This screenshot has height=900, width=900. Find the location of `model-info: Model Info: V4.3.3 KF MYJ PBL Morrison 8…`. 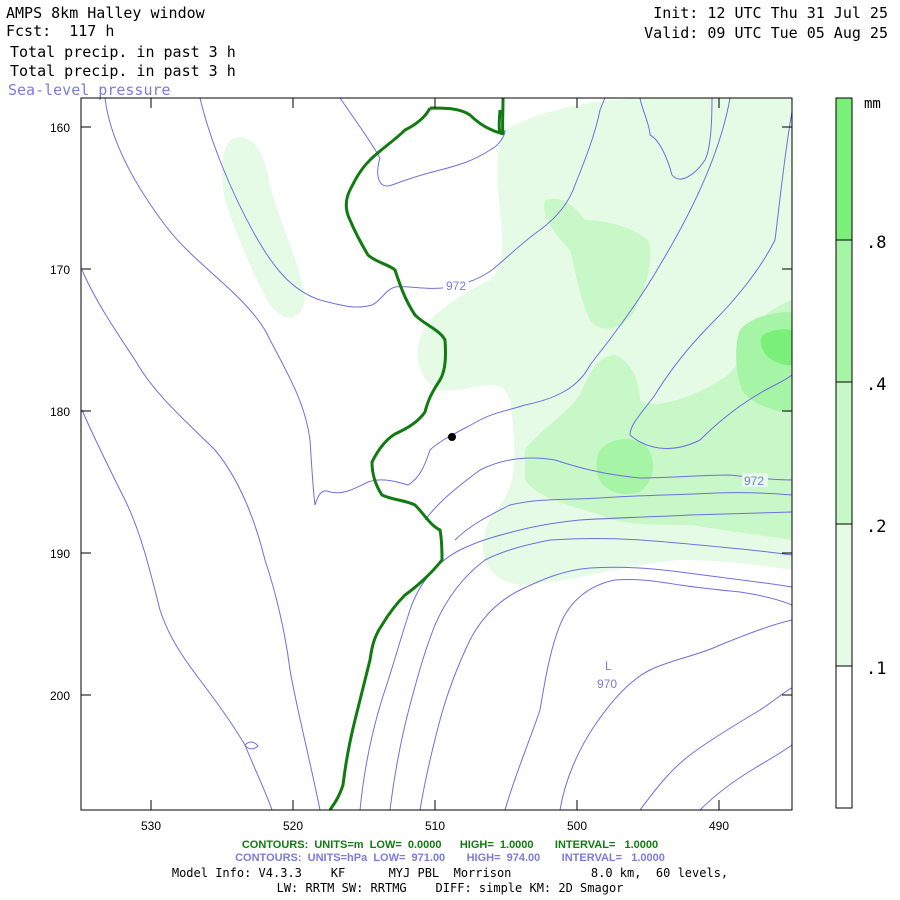

model-info: Model Info: V4.3.3 KF MYJ PBL Morrison 8… is located at coordinates (450, 873).